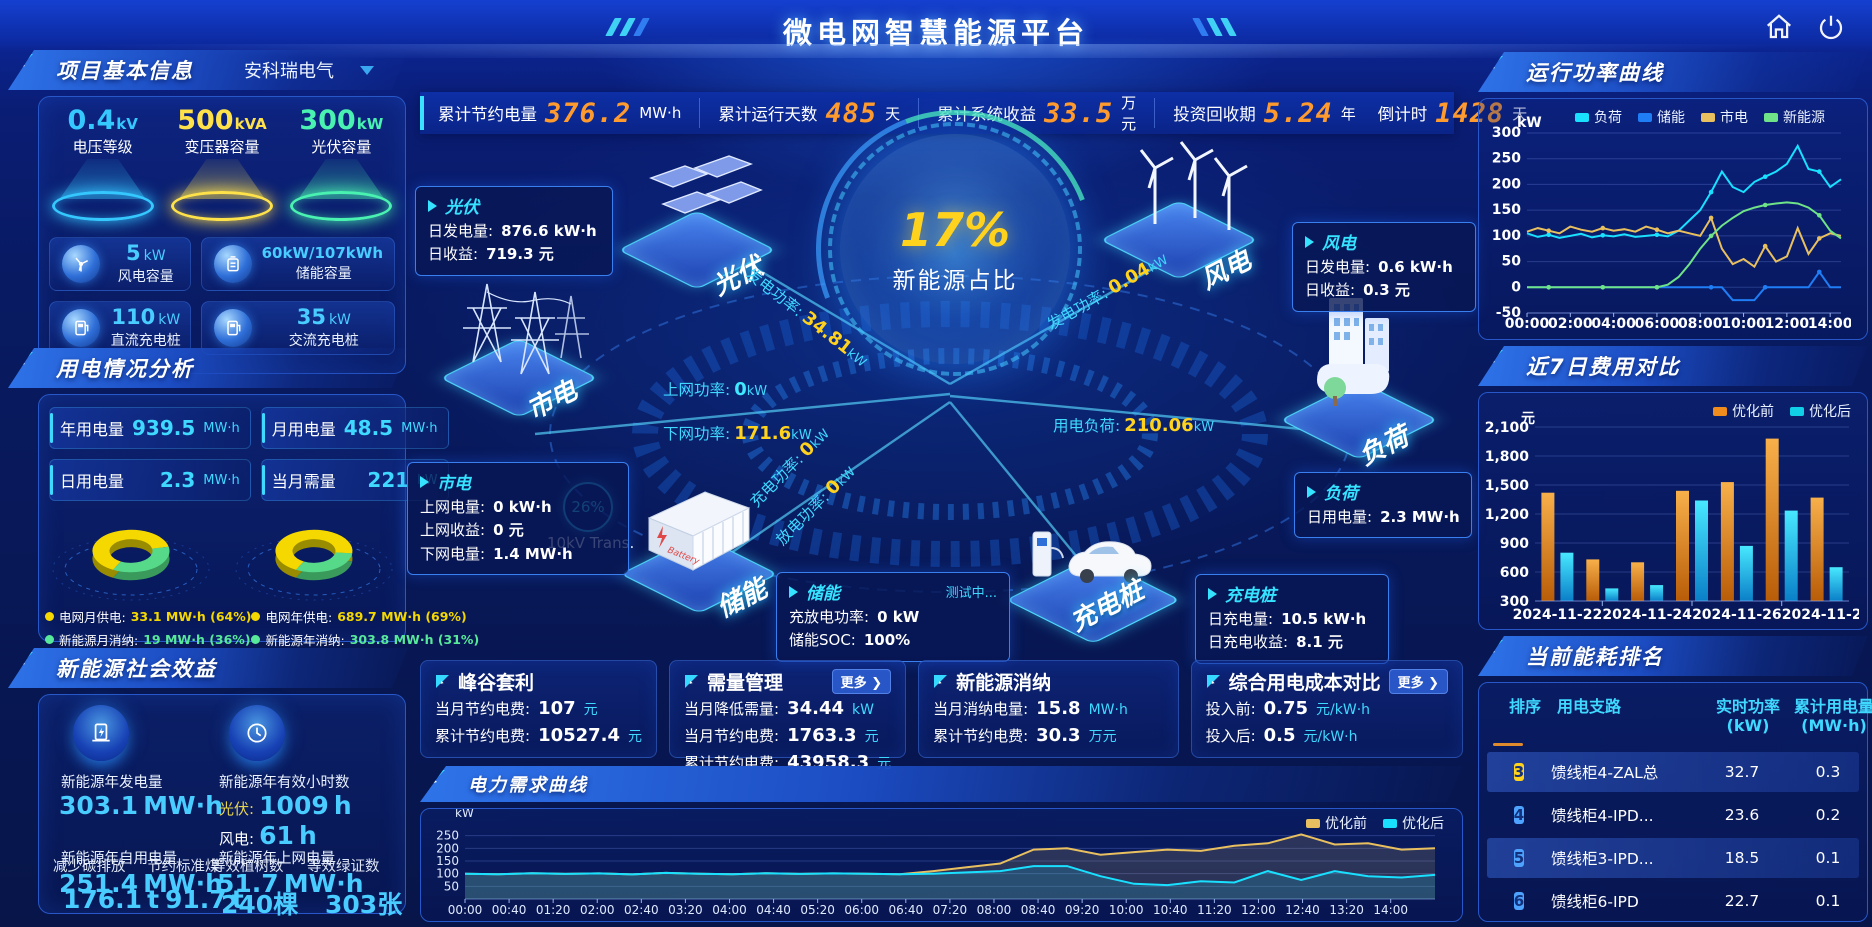 The image size is (1872, 927). I want to click on svg-text: 05:20, so click(817, 910).